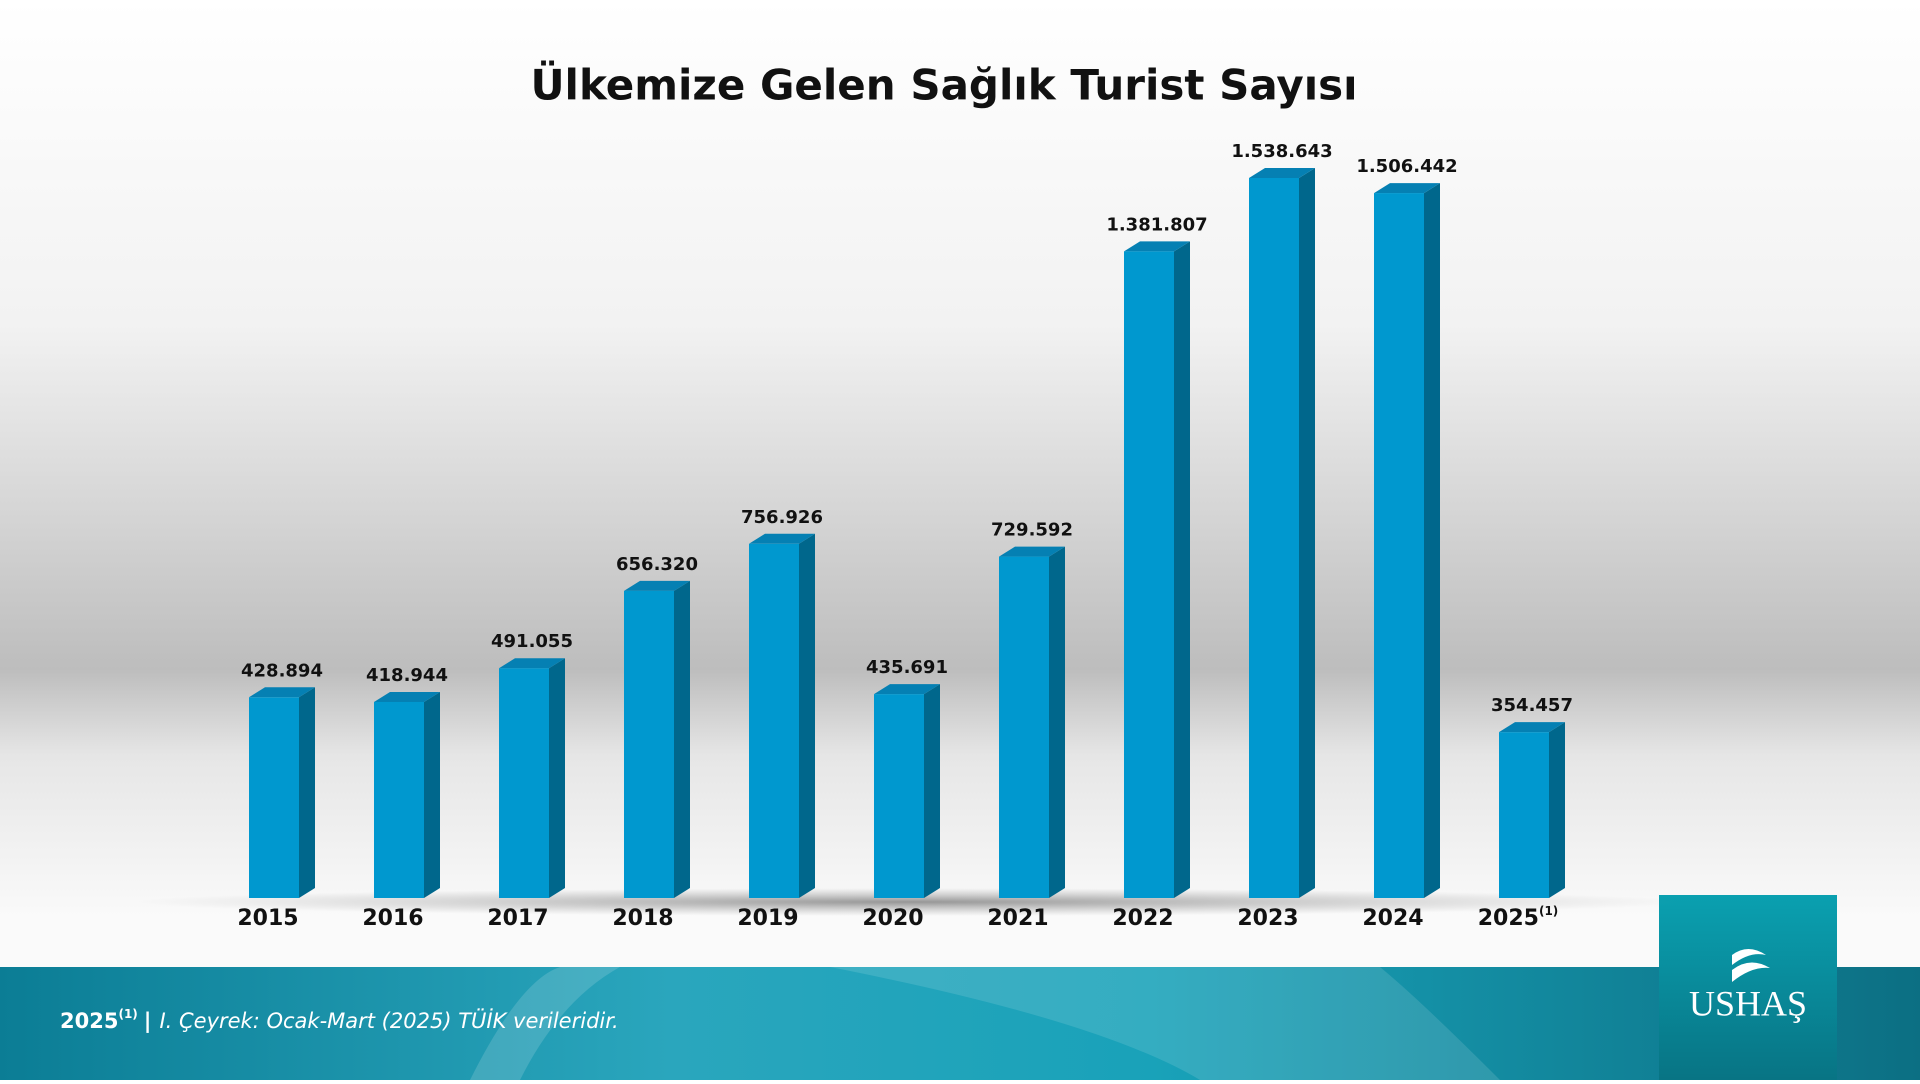 The height and width of the screenshot is (1084, 1920). Describe the element at coordinates (127, 1014) in the screenshot. I see `footnote-marker: (1)` at that location.